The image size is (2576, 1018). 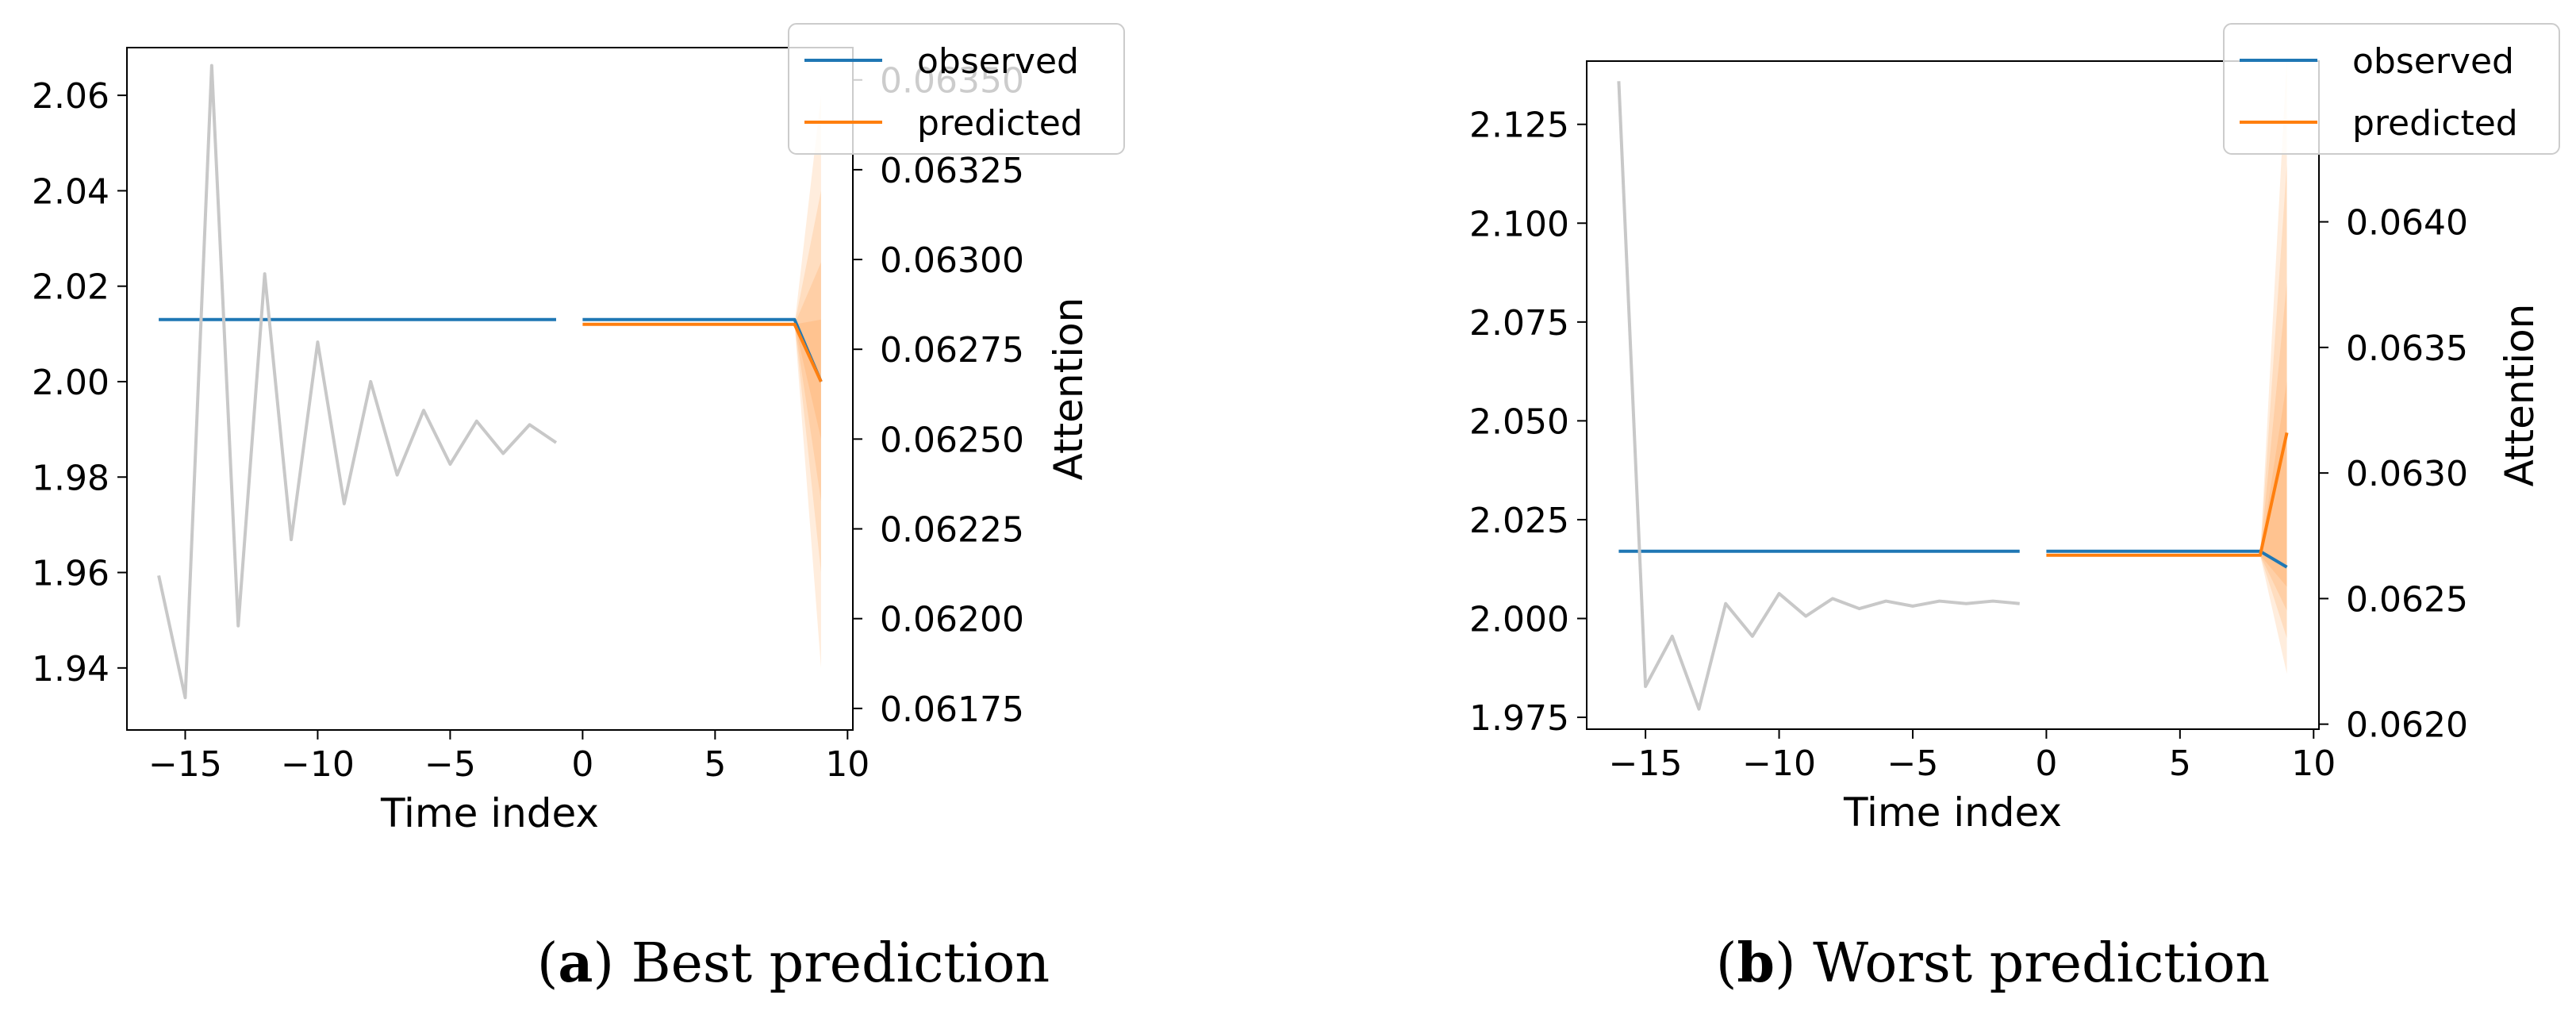 I want to click on y2-tick-label: 0.0635, so click(x=2407, y=348).